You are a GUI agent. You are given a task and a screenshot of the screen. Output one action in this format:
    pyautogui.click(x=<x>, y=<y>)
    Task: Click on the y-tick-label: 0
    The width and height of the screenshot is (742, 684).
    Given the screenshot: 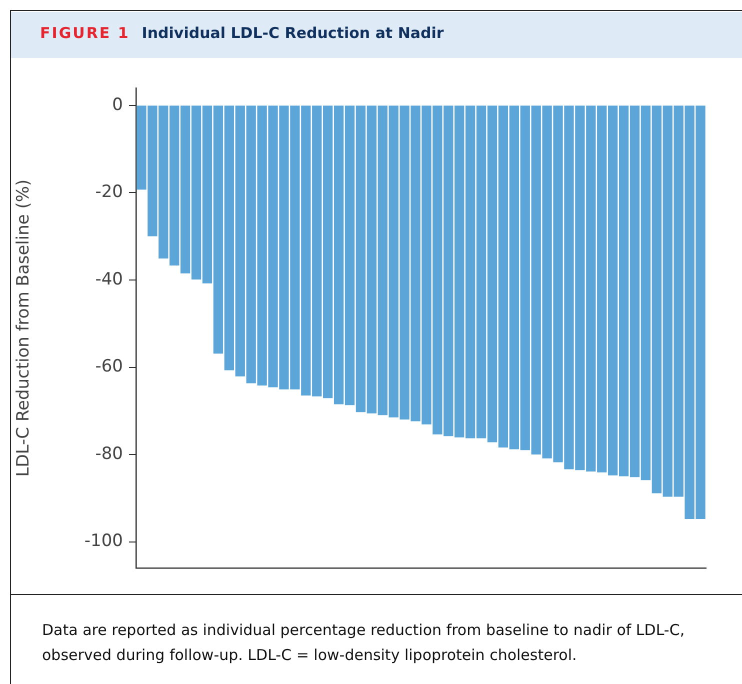 What is the action you would take?
    pyautogui.click(x=117, y=104)
    